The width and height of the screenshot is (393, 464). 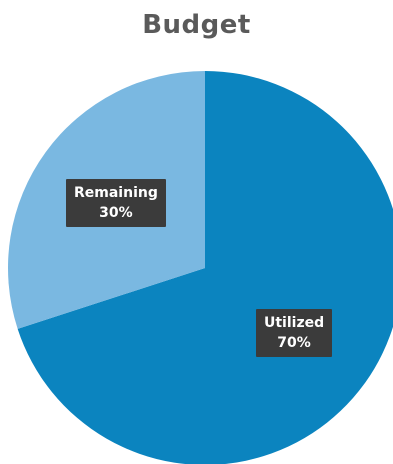 I want to click on data-label-utilized: Utilized 70%, so click(x=294, y=333).